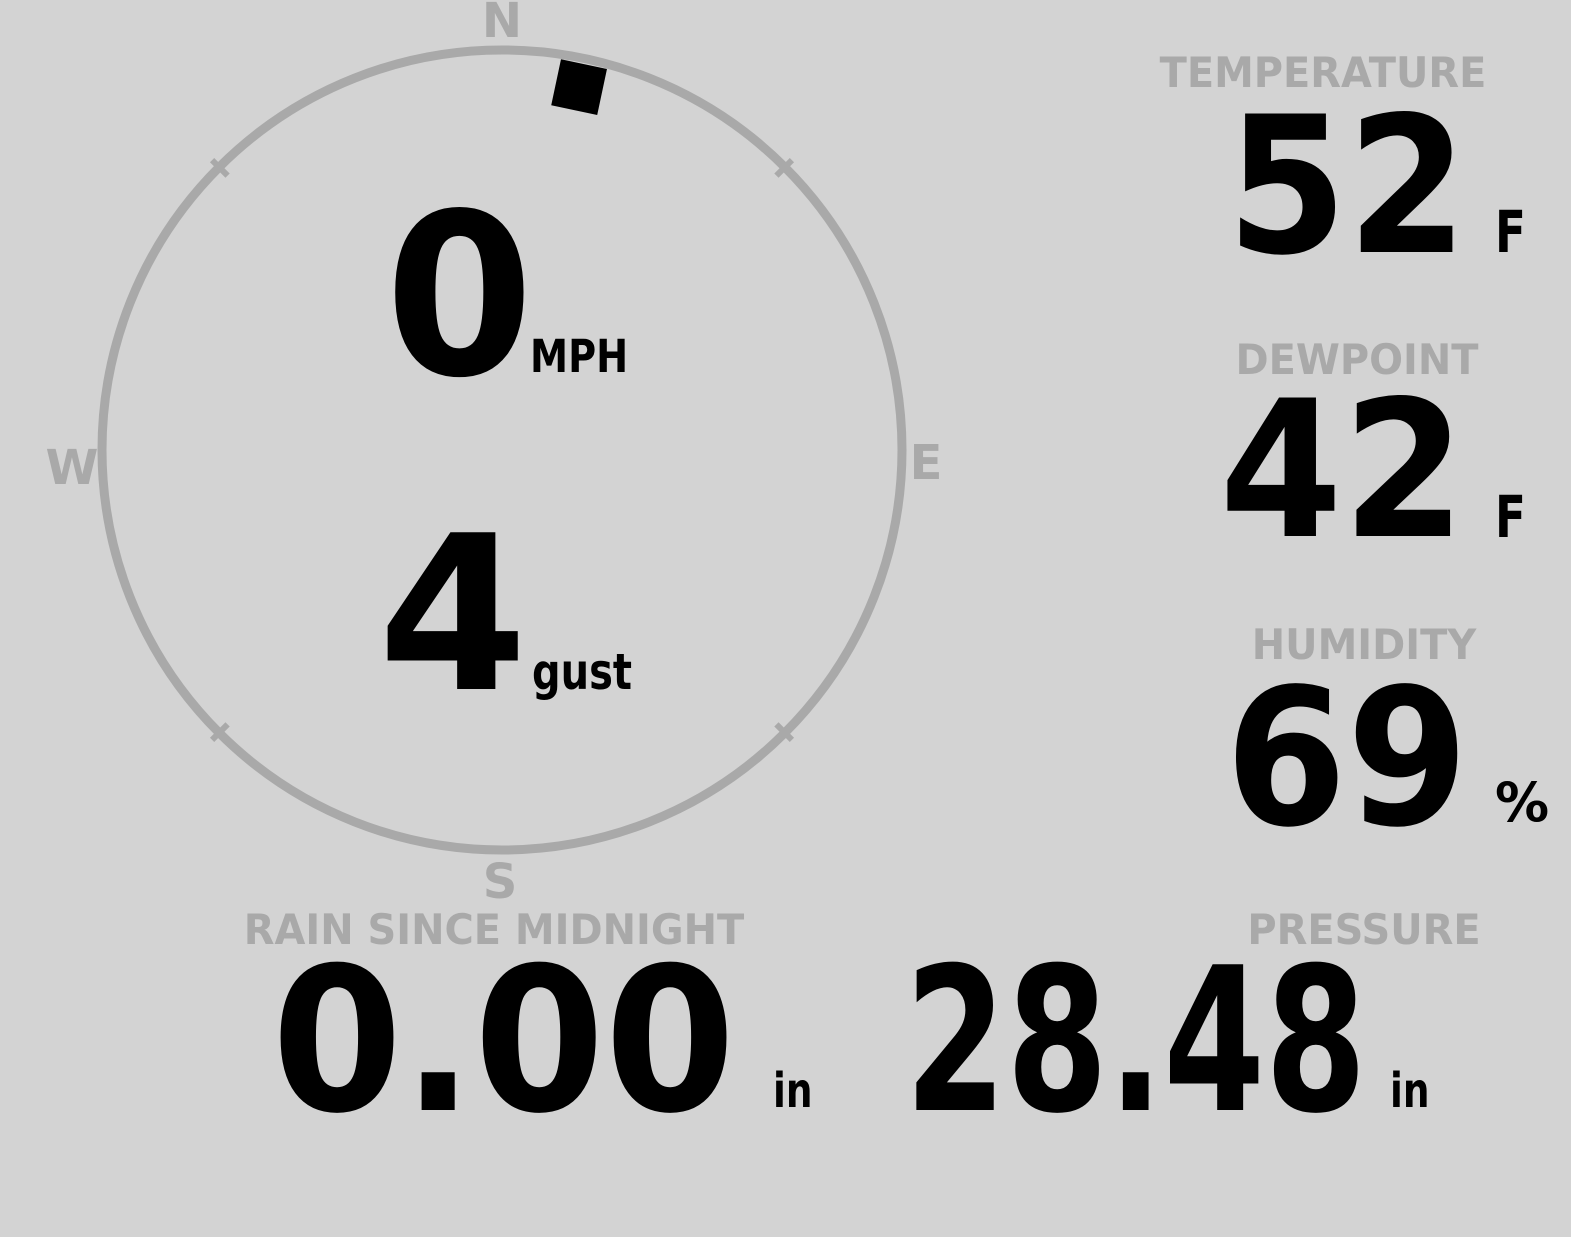 The width and height of the screenshot is (1571, 1237). I want to click on pressure-unit: in, so click(1410, 1091).